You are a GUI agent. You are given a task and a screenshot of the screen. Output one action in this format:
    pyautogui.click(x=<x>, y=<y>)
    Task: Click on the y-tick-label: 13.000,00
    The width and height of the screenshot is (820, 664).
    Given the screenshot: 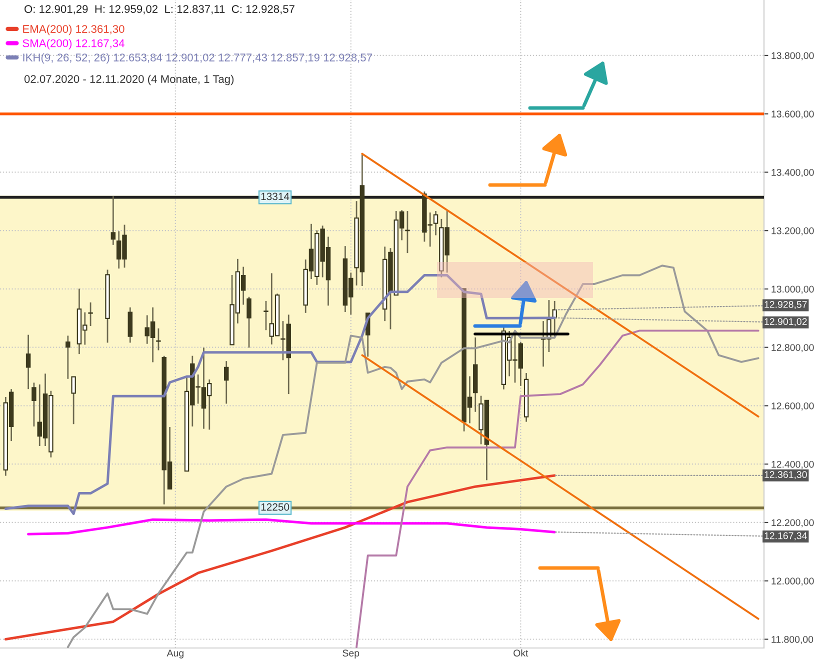 What is the action you would take?
    pyautogui.click(x=793, y=290)
    